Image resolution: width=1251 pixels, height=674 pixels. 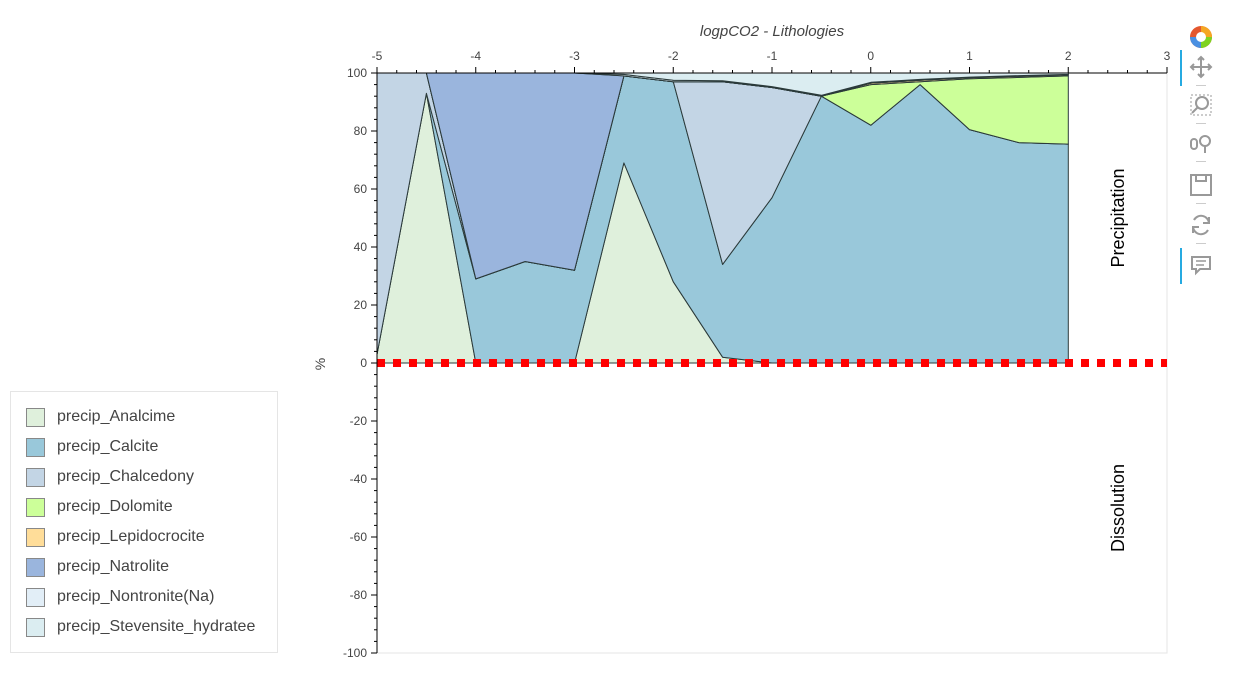 What do you see at coordinates (125, 476) in the screenshot?
I see `legend-label: precip_Chalcedony` at bounding box center [125, 476].